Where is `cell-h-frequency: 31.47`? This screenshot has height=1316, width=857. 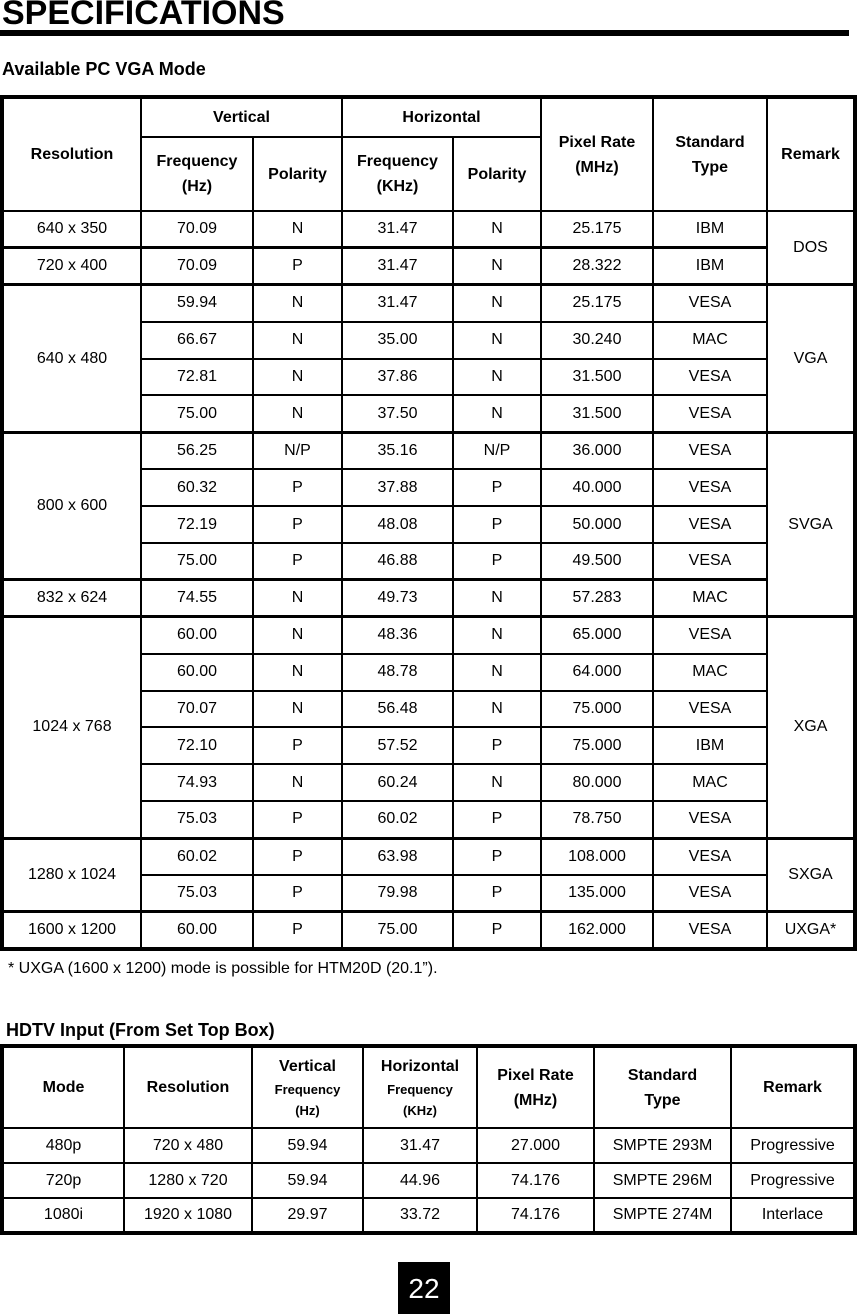
cell-h-frequency: 31.47 is located at coordinates (397, 303).